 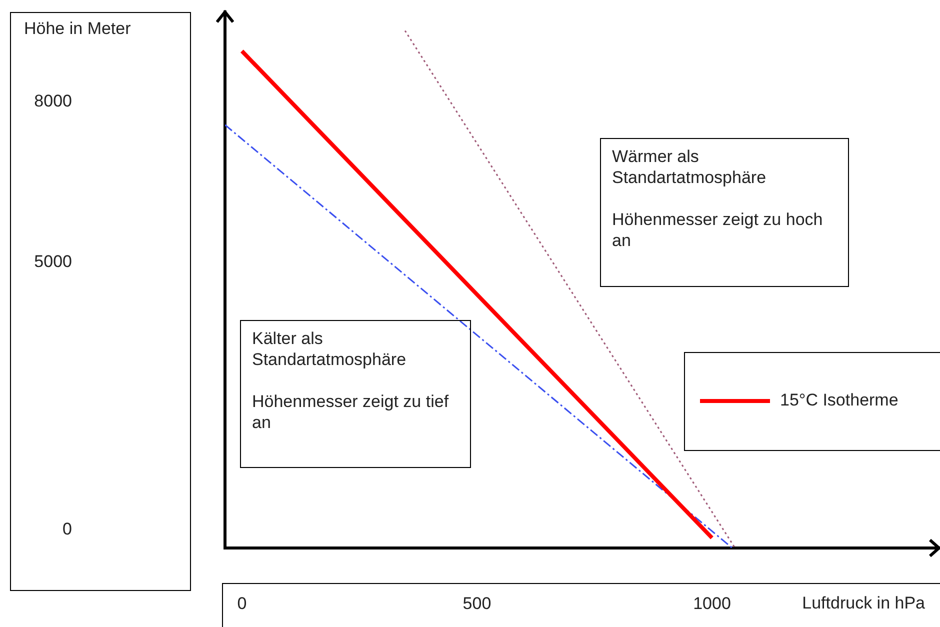 What do you see at coordinates (477, 603) in the screenshot?
I see `x-tick-label: 500` at bounding box center [477, 603].